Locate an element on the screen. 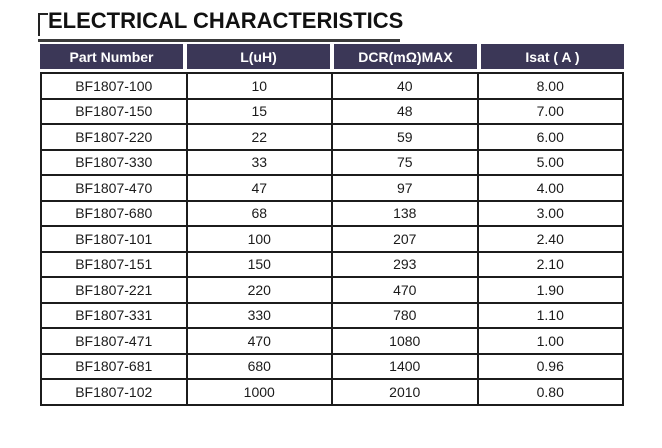  table-cell-isat_a: 5.00 is located at coordinates (550, 162).